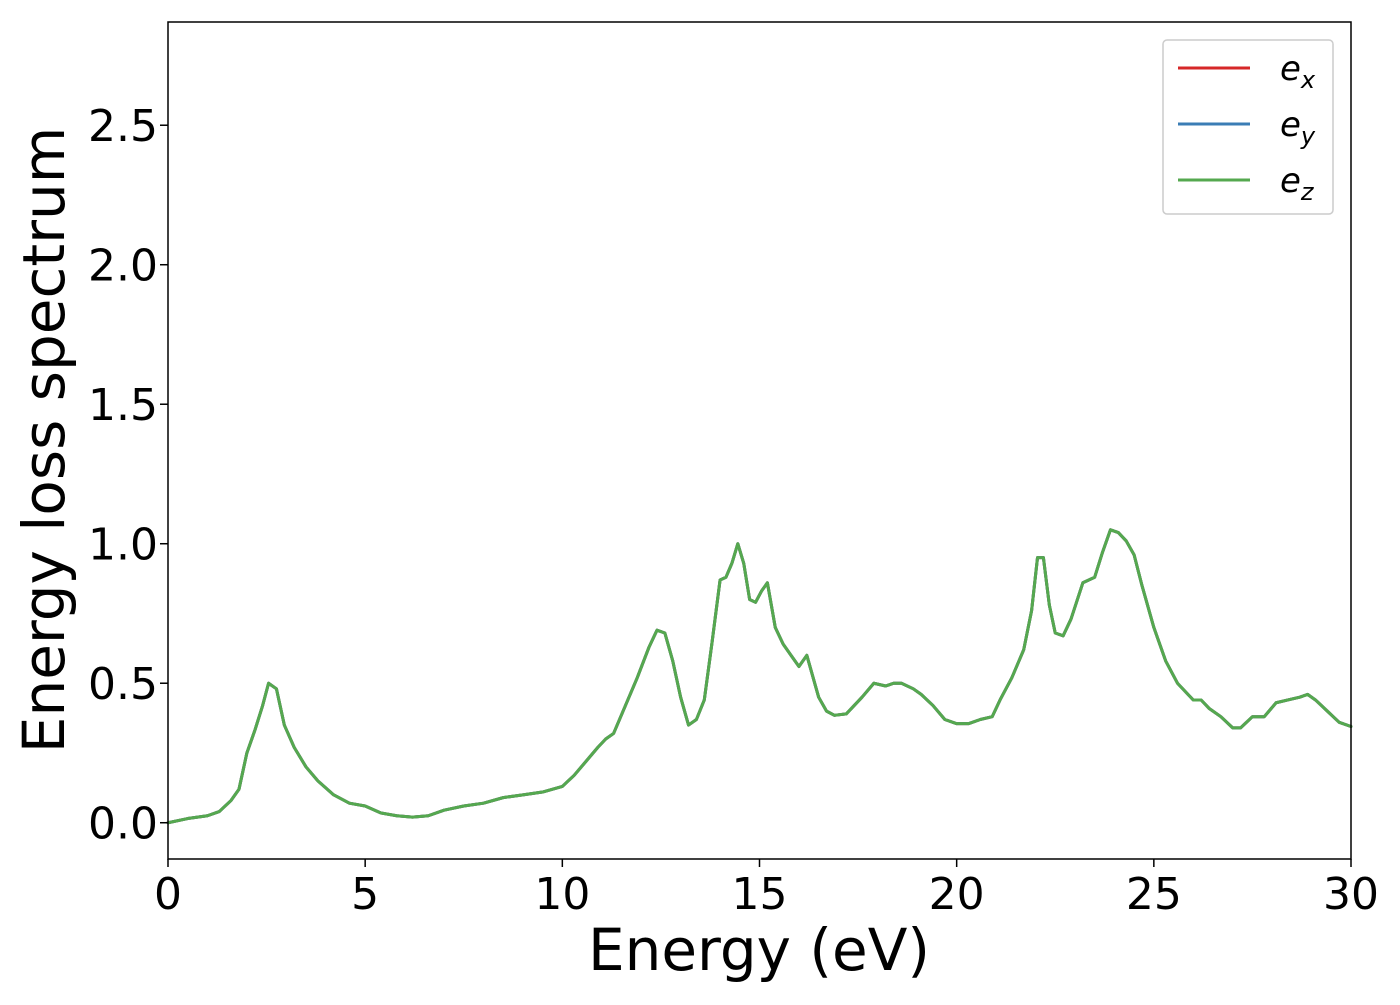 The width and height of the screenshot is (1400, 1005). I want to click on x-tick-label: 0, so click(168, 894).